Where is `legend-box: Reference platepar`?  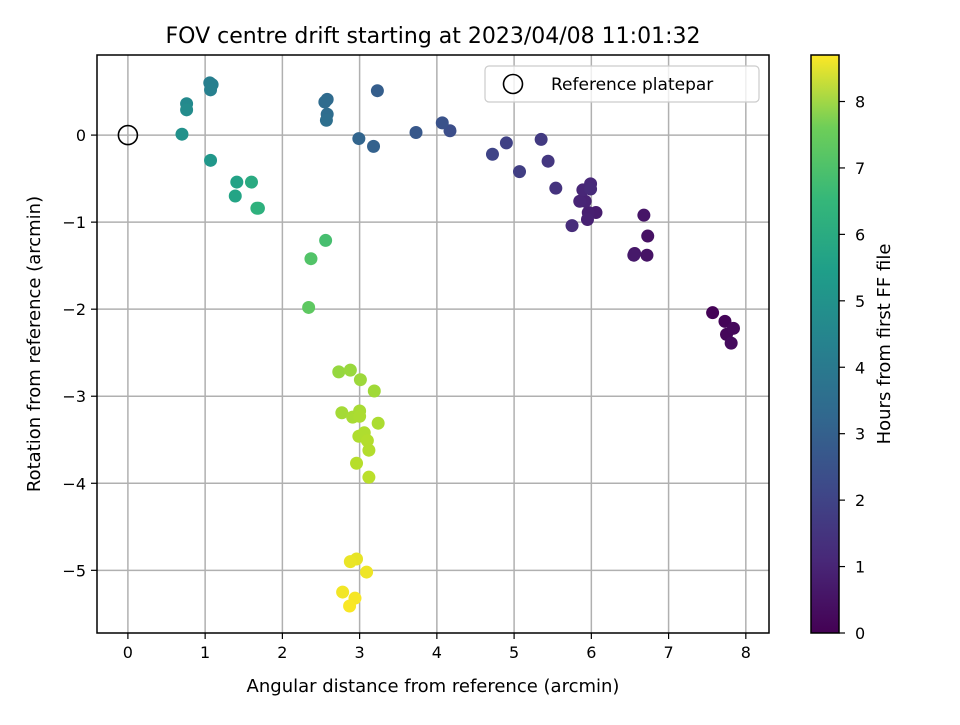
legend-box: Reference platepar is located at coordinates (622, 84).